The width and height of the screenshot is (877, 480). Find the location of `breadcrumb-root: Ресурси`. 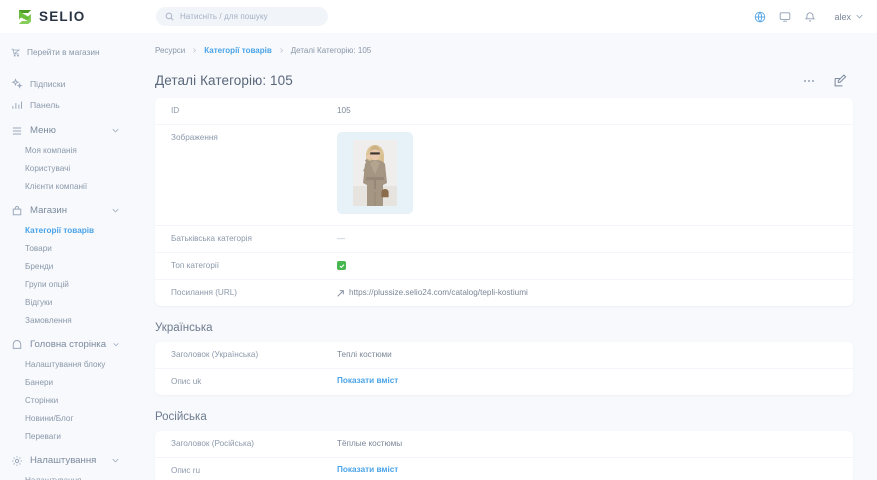

breadcrumb-root: Ресурси is located at coordinates (170, 50).